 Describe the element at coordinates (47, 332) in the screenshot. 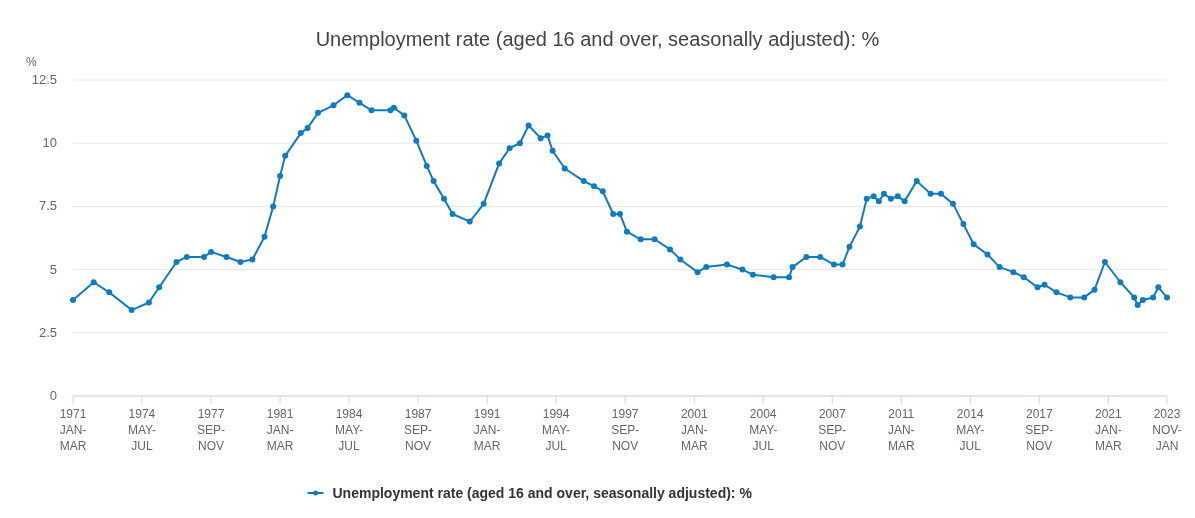

I see `y-tick-label: 2.5` at that location.